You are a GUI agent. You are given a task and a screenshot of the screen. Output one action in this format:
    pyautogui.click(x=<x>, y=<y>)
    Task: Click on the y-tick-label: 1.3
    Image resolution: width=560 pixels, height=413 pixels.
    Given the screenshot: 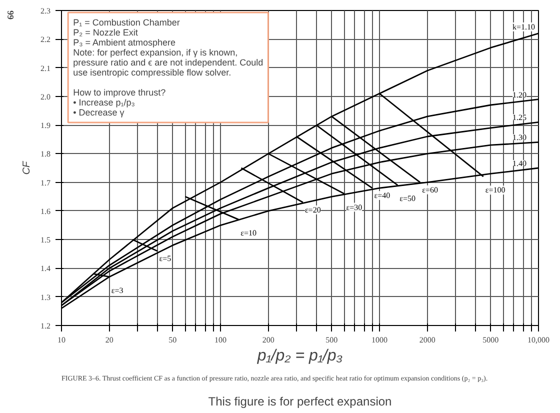 What is the action you would take?
    pyautogui.click(x=45, y=297)
    